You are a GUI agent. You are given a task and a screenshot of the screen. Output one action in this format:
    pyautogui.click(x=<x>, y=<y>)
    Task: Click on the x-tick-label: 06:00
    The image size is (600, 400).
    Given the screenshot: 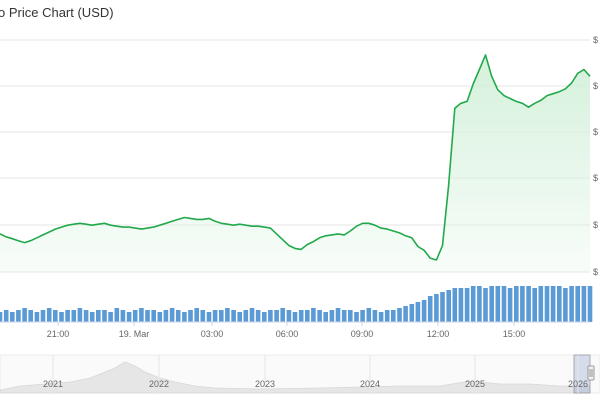 What is the action you would take?
    pyautogui.click(x=287, y=334)
    